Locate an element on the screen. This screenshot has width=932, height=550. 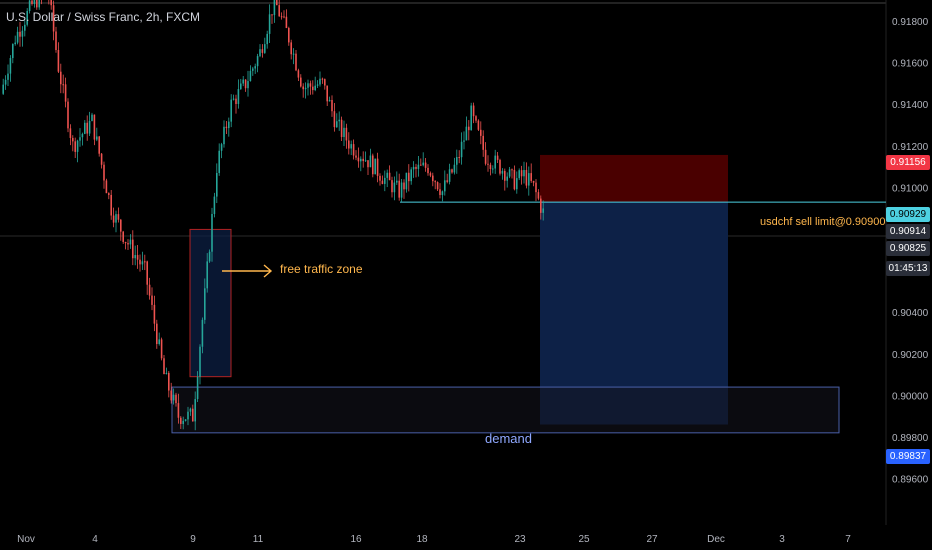
x-tick-label: Dec is located at coordinates (716, 539).